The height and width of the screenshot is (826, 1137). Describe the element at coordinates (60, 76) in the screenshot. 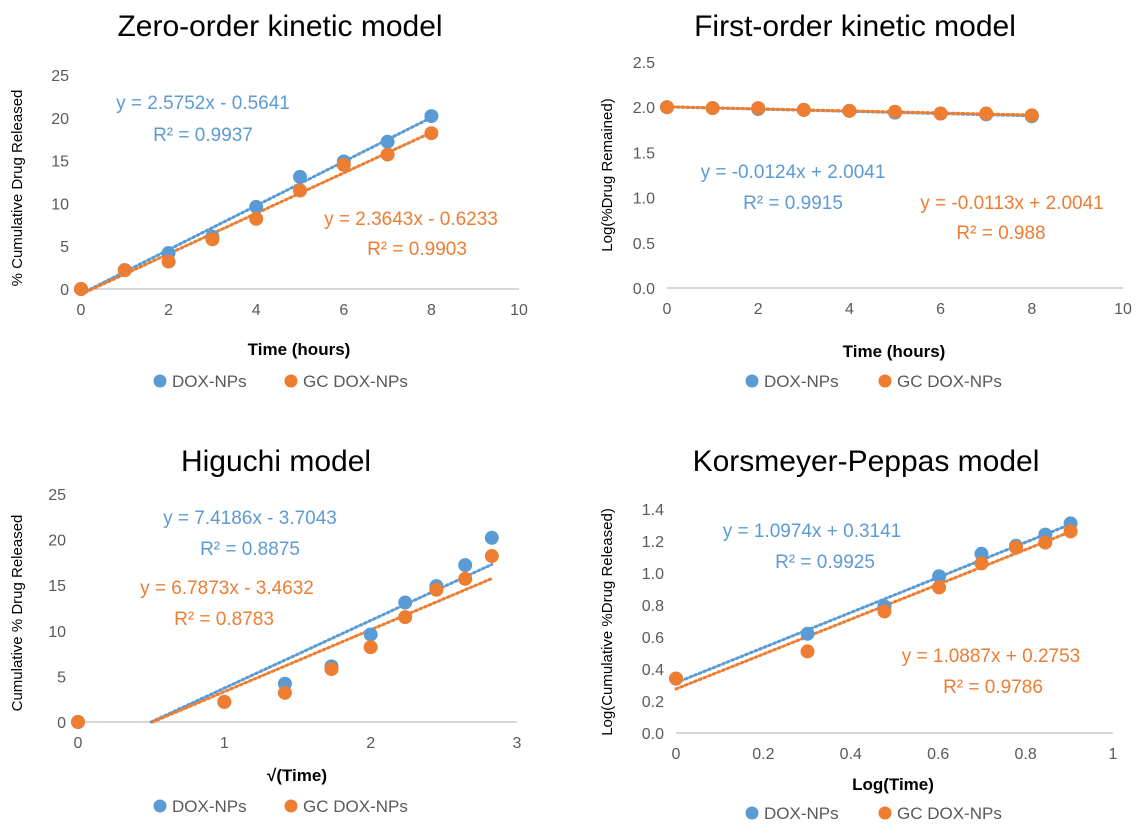

I see `y-tick-label: 25` at that location.